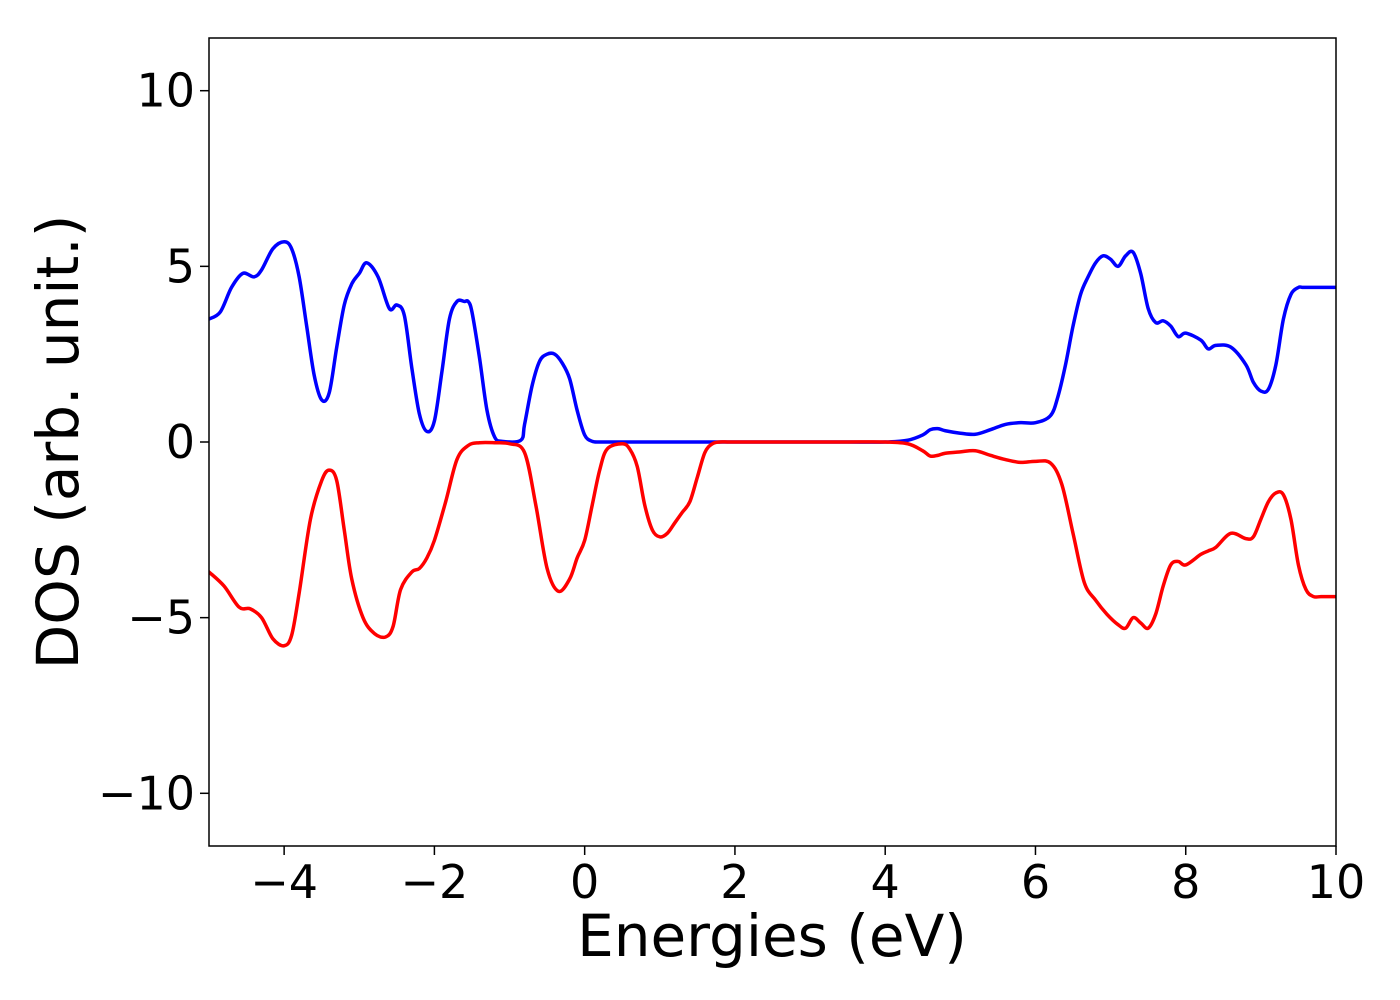  What do you see at coordinates (165, 91) in the screenshot?
I see `y-tick-label: 10` at bounding box center [165, 91].